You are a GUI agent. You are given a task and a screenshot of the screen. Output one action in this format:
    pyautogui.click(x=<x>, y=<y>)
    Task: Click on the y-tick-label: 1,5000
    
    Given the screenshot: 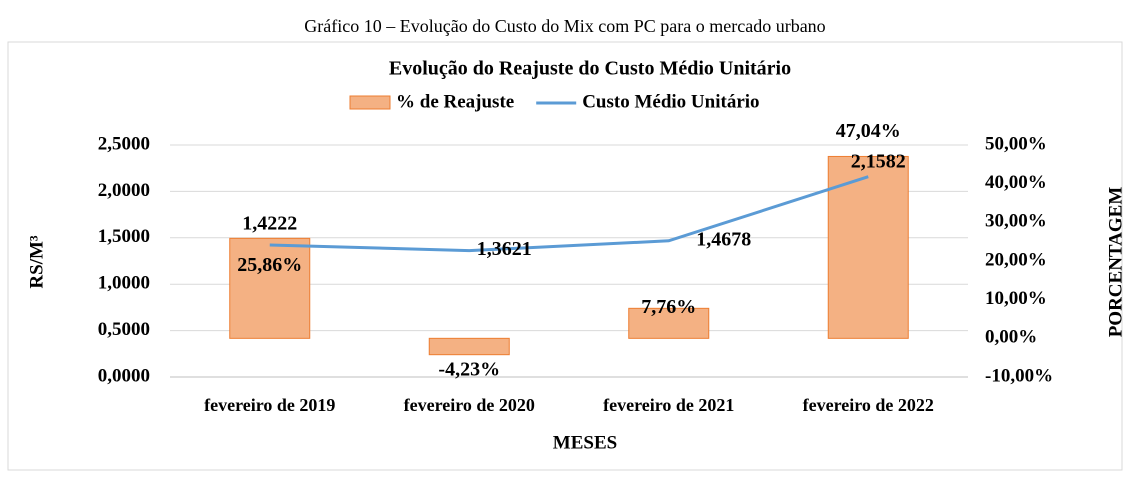 What is the action you would take?
    pyautogui.click(x=124, y=236)
    